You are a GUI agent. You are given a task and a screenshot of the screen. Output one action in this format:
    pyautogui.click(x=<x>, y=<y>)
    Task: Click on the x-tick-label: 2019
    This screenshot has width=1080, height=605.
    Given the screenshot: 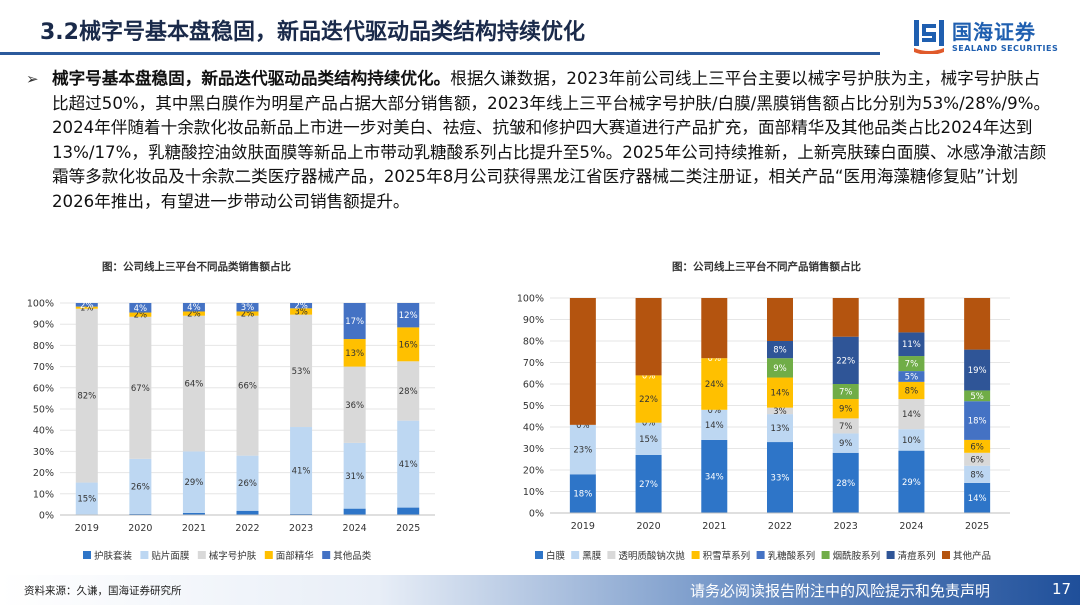 What is the action you would take?
    pyautogui.click(x=87, y=528)
    